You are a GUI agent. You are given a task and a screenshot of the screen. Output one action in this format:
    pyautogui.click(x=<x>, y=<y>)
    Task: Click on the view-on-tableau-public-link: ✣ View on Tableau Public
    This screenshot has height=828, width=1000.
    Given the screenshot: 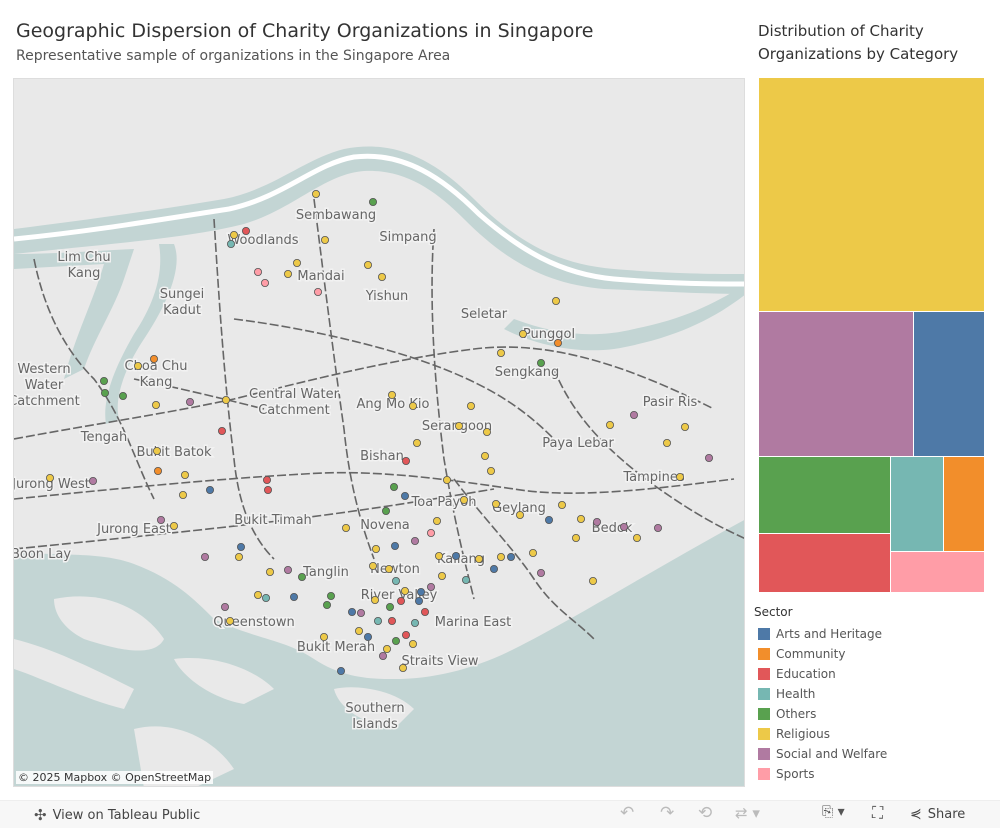 What is the action you would take?
    pyautogui.click(x=117, y=815)
    